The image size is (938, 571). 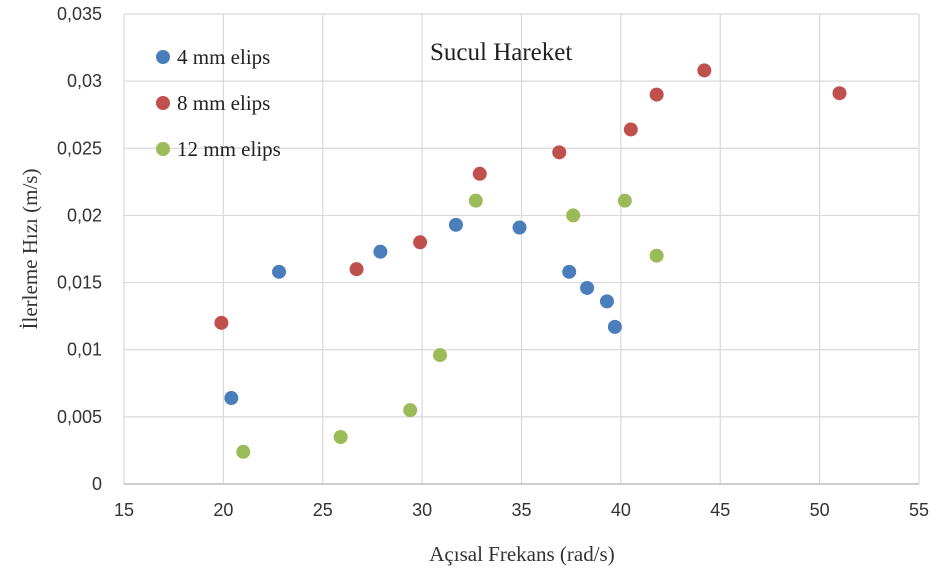 What do you see at coordinates (84, 215) in the screenshot?
I see `y-tick-label: 0,02` at bounding box center [84, 215].